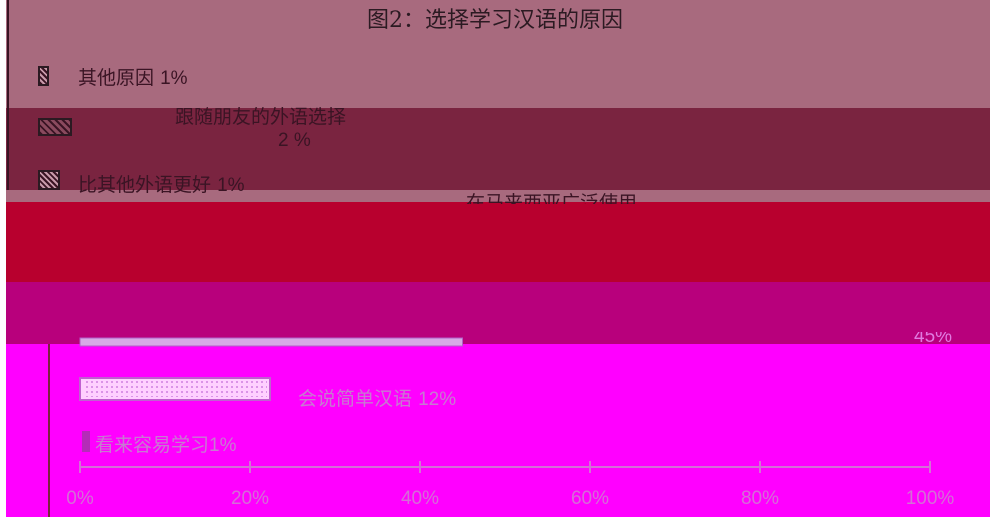  What do you see at coordinates (174, 78) in the screenshot?
I see `label-other-value: 1%` at bounding box center [174, 78].